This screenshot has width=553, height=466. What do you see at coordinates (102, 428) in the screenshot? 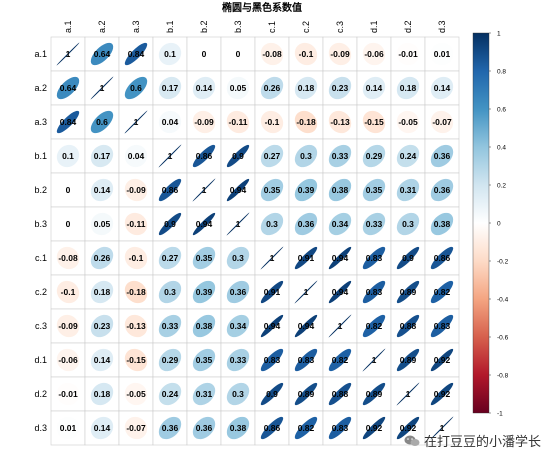
I see `ellipse-d.3-a.2` at bounding box center [102, 428].